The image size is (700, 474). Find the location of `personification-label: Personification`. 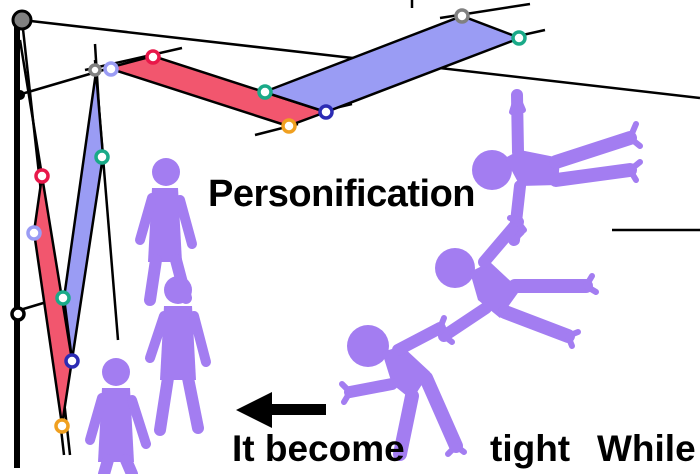

personification-label: Personification is located at coordinates (342, 194).